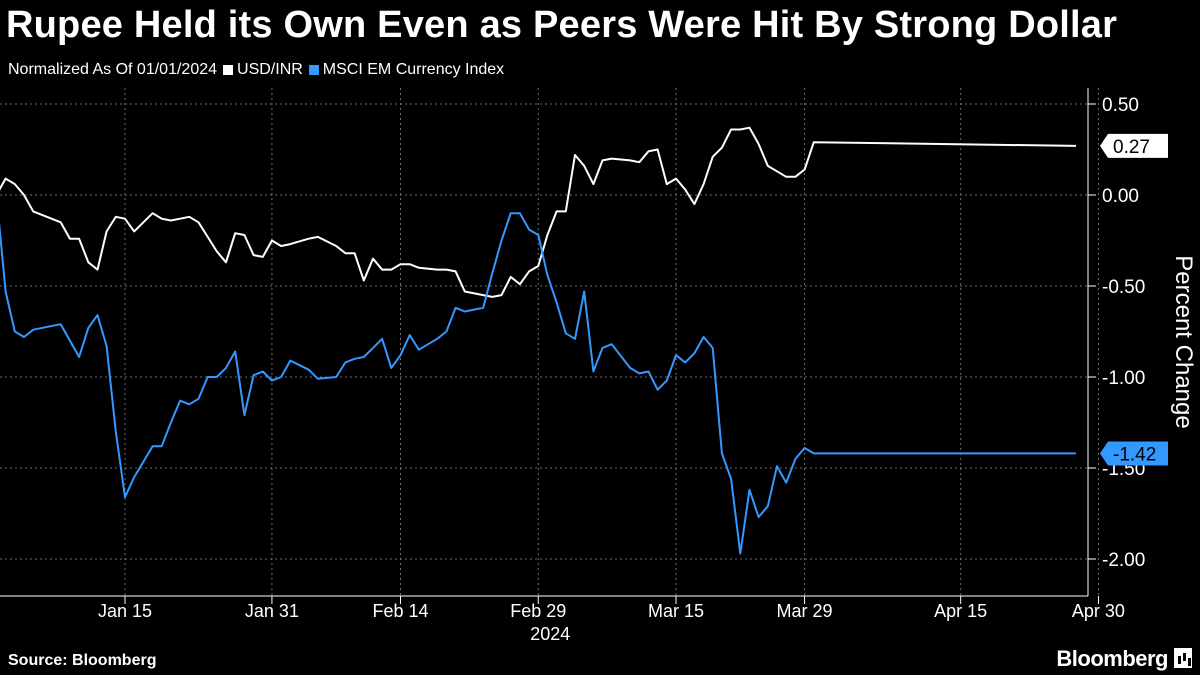 The image size is (1200, 675). I want to click on end-label-usd-inr: 0.27, so click(1131, 147).